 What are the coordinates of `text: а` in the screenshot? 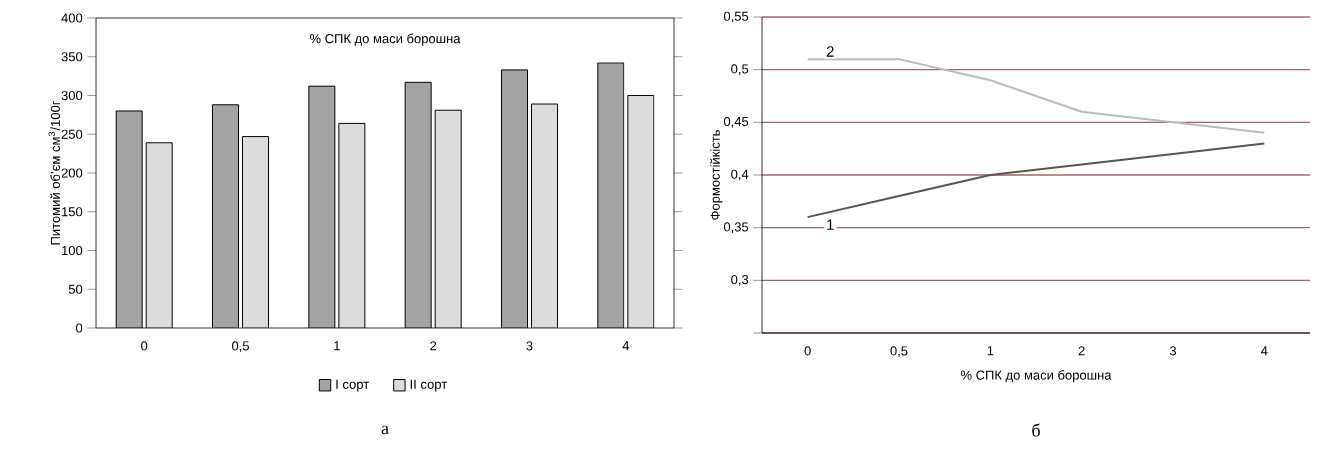 It's located at (385, 430).